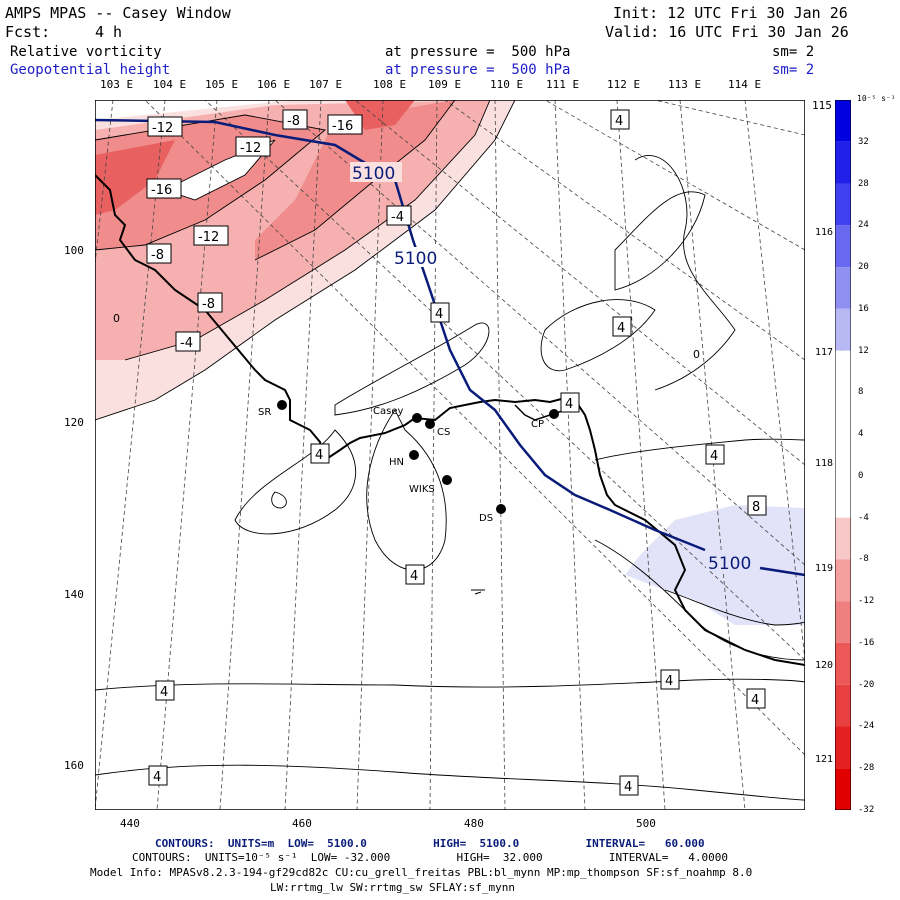 The width and height of the screenshot is (900, 900). I want to click on lon-label: 109 E, so click(445, 84).